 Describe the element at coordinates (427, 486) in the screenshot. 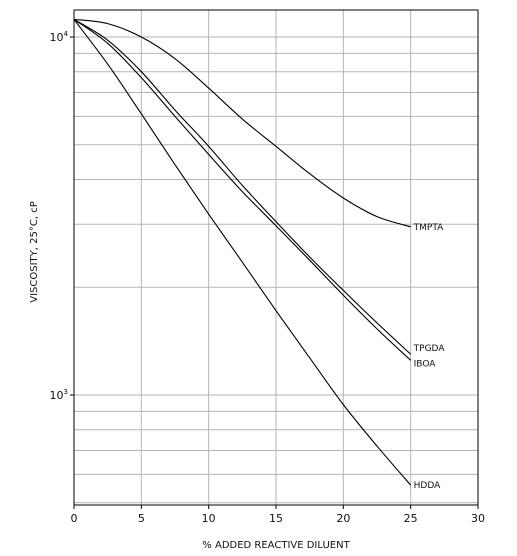

I see `series-label-hdda: HDDA` at that location.